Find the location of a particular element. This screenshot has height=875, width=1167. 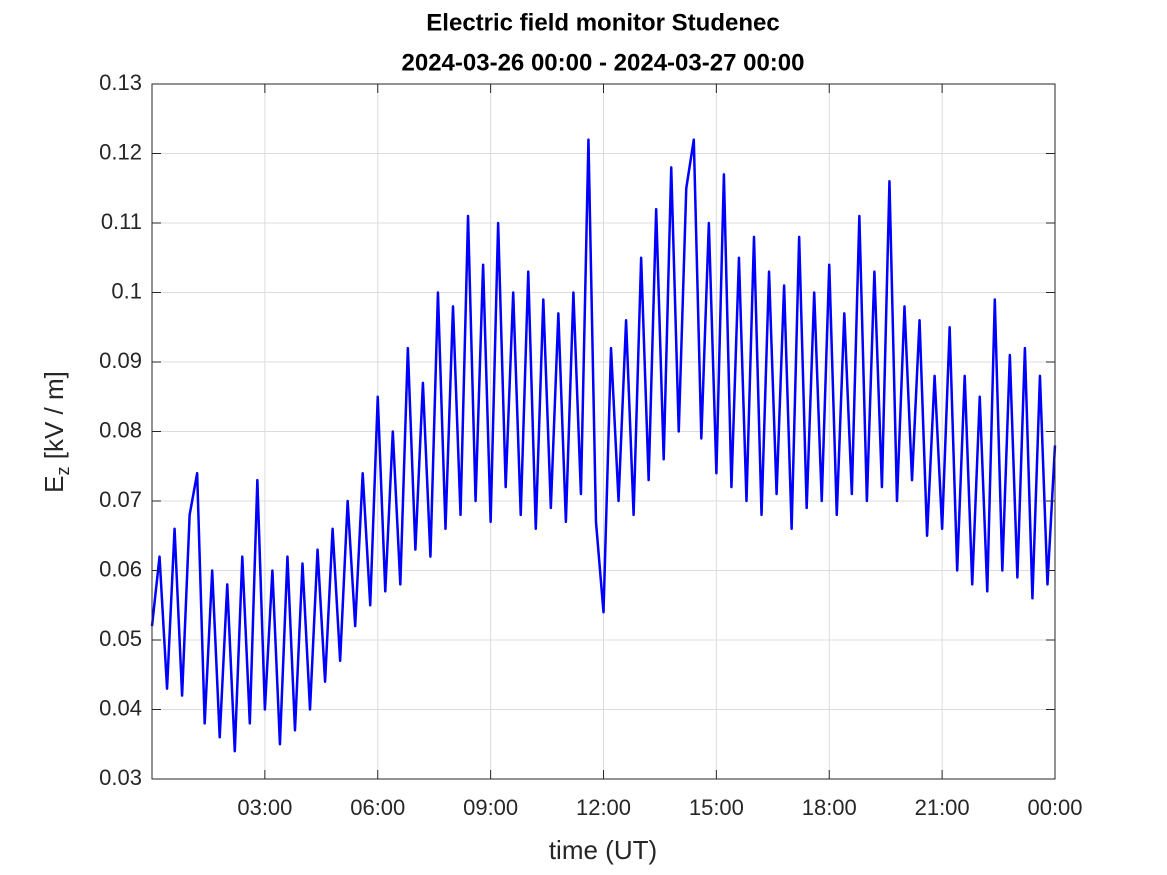

y-tick-label: 0.1 is located at coordinates (126, 290).